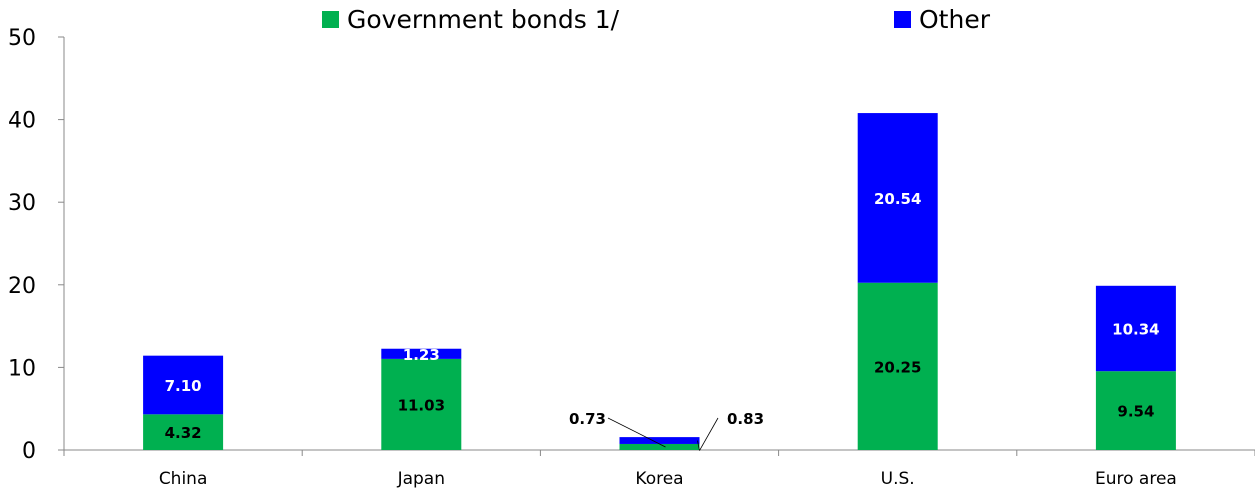 Image resolution: width=1255 pixels, height=491 pixels. What do you see at coordinates (955, 19) in the screenshot?
I see `legend-label-other: Other` at bounding box center [955, 19].